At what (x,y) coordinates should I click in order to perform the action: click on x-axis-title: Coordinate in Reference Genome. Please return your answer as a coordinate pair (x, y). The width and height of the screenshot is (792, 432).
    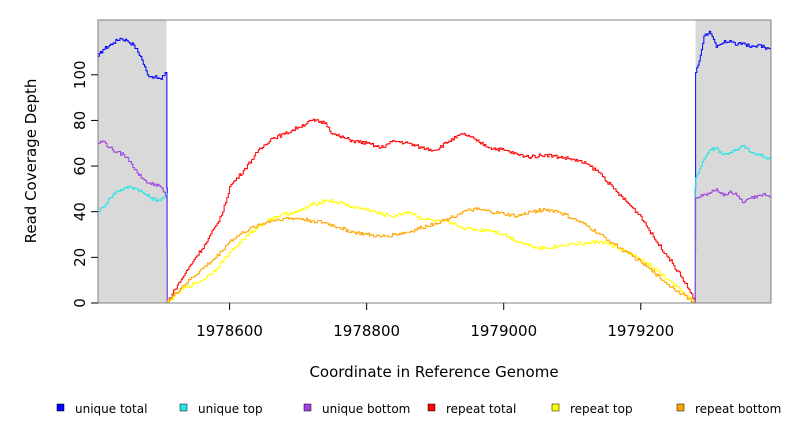
    Looking at the image, I should click on (433, 372).